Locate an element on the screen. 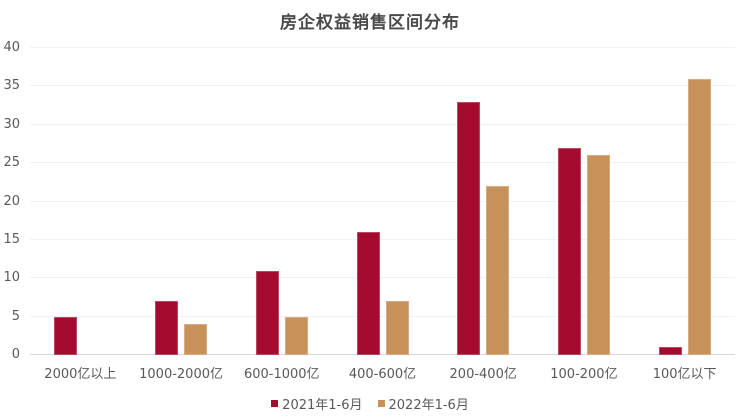 The width and height of the screenshot is (740, 416). x-category-label: 2000亿以上 is located at coordinates (80, 374).